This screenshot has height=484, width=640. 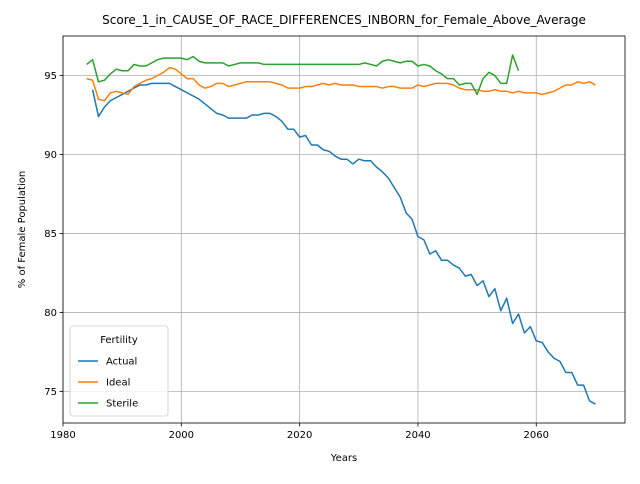 I want to click on series-line-ideal, so click(x=341, y=84).